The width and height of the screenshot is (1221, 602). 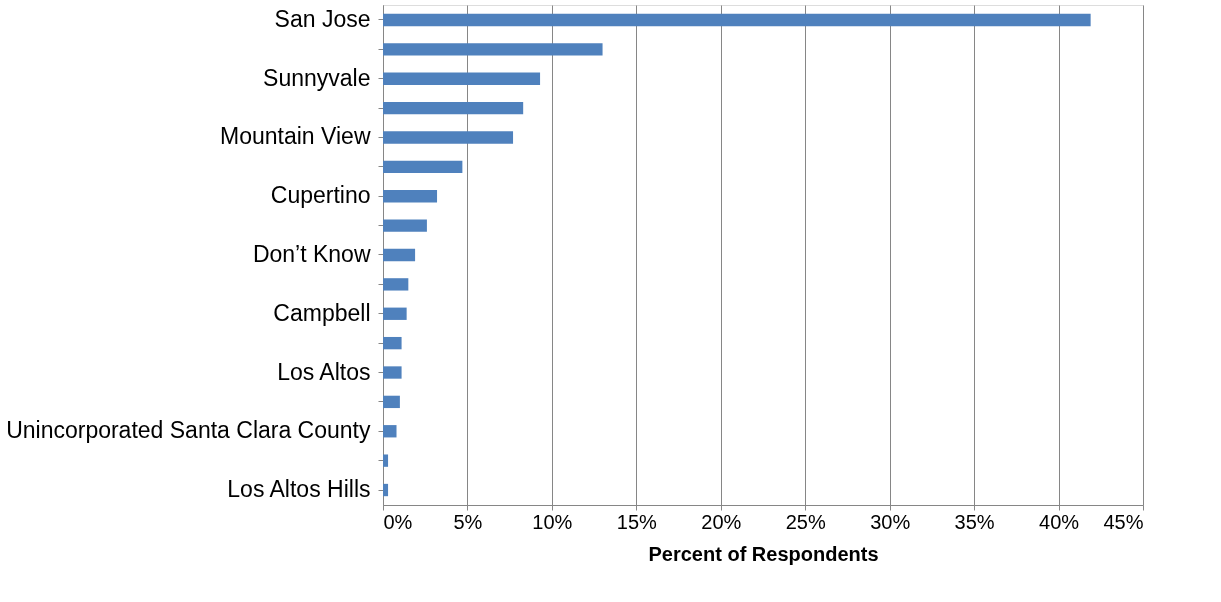 I want to click on x-tick-label: 35%, so click(x=974, y=521).